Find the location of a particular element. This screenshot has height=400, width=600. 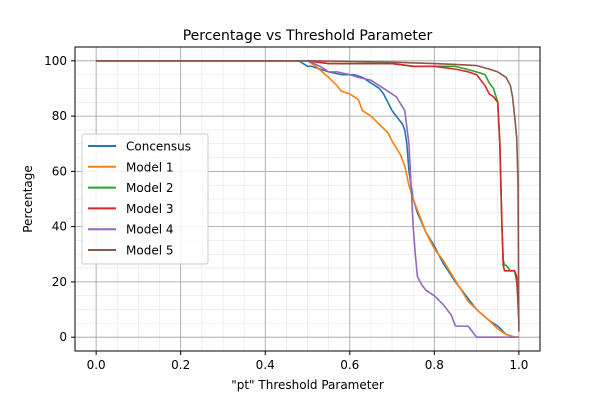

y-tick-label: 60 is located at coordinates (59, 171).